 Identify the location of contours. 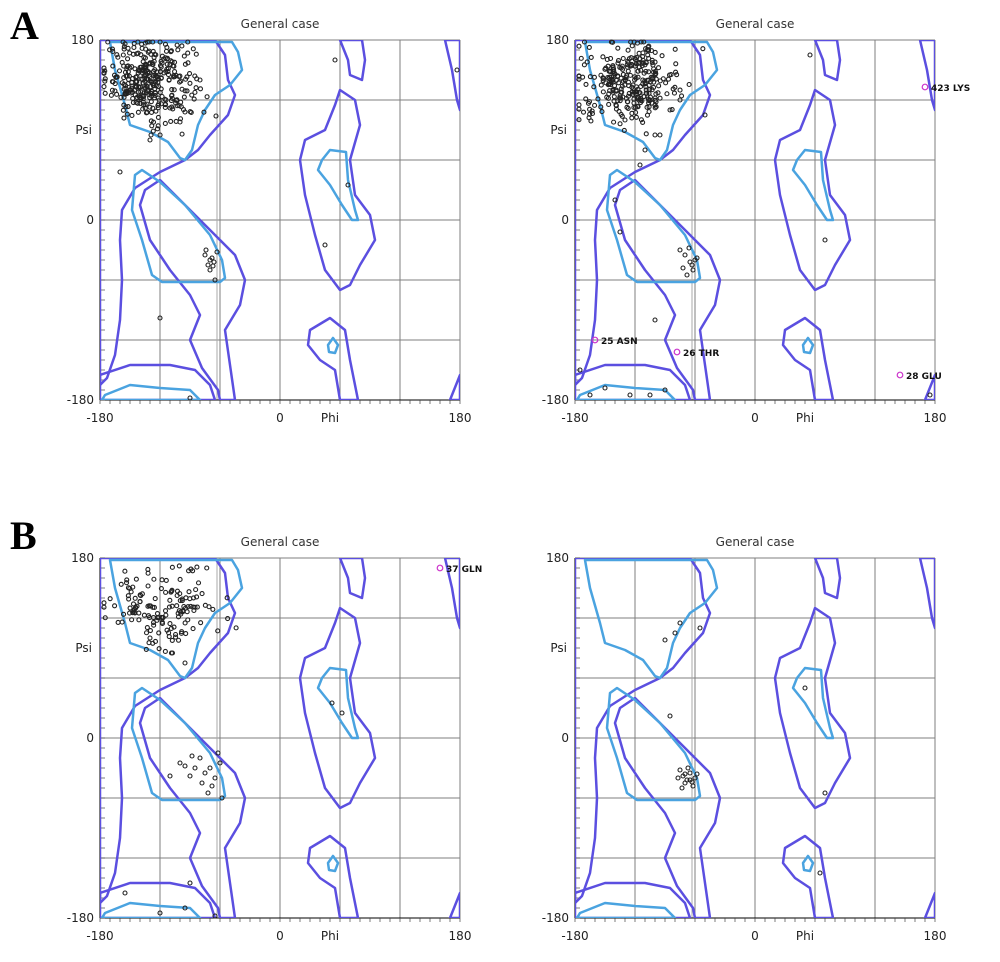
(755, 738).